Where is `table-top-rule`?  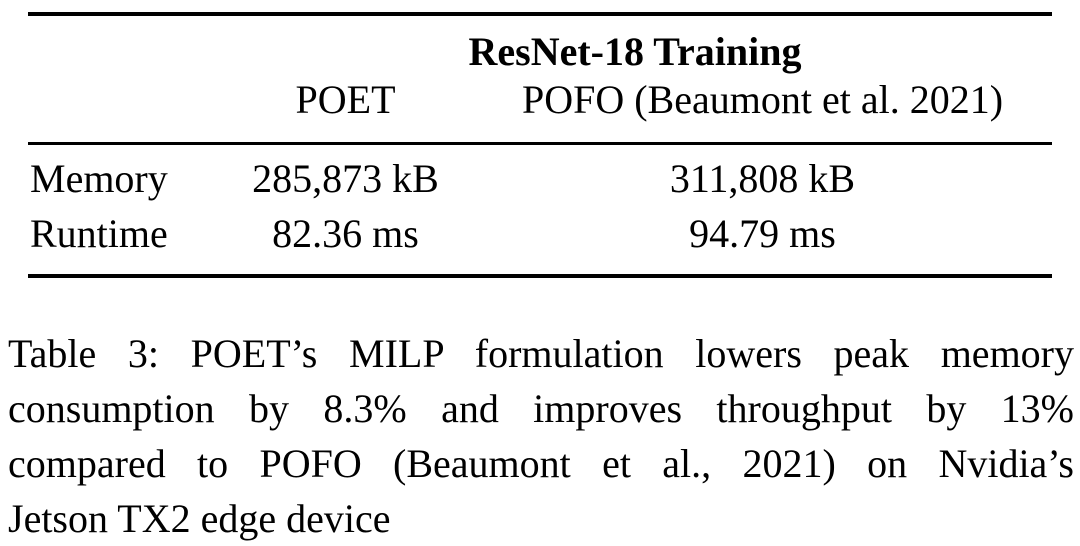 table-top-rule is located at coordinates (540, 14).